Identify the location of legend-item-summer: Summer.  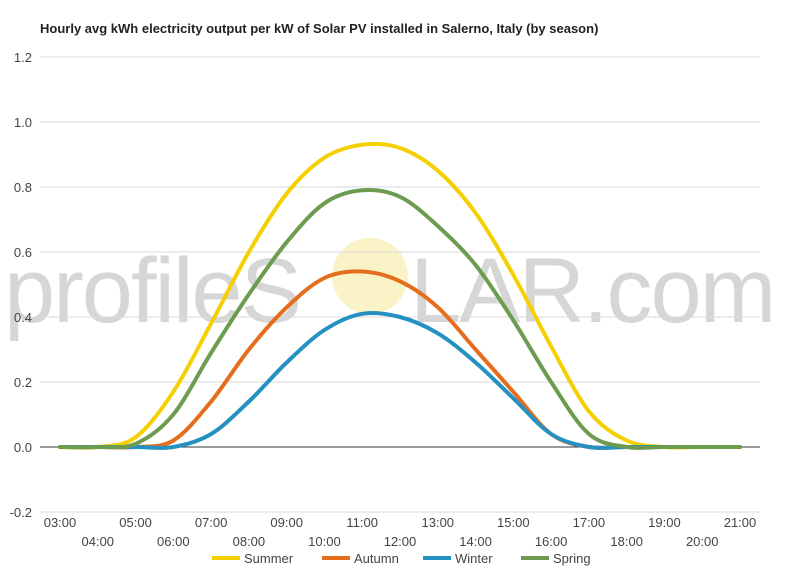
(253, 558).